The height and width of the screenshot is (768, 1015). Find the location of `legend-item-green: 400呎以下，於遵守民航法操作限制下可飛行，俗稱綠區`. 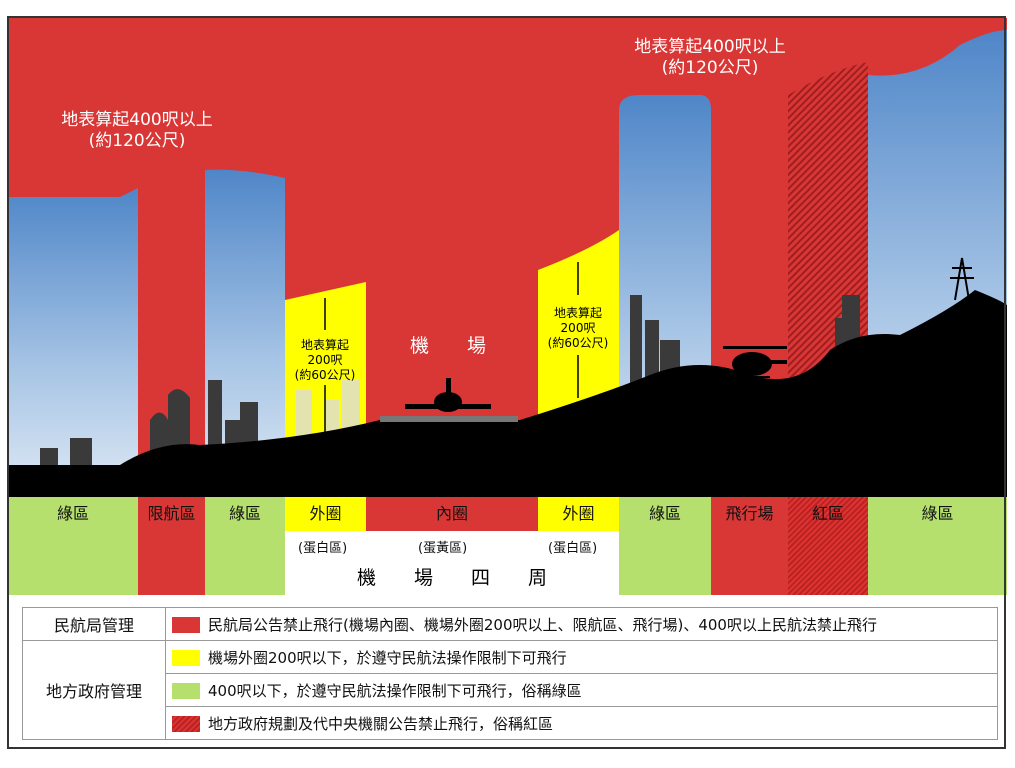

legend-item-green: 400呎以下，於遵守民航法操作限制下可飛行，俗稱綠區 is located at coordinates (581, 690).